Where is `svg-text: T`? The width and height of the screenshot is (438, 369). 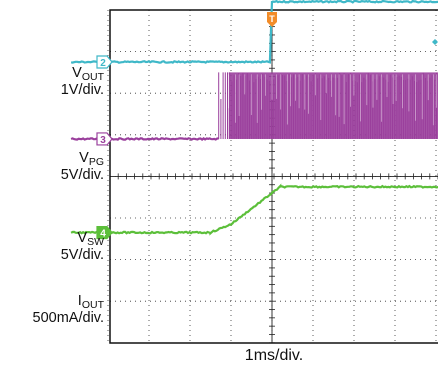 svg-text: T is located at coordinates (272, 19).